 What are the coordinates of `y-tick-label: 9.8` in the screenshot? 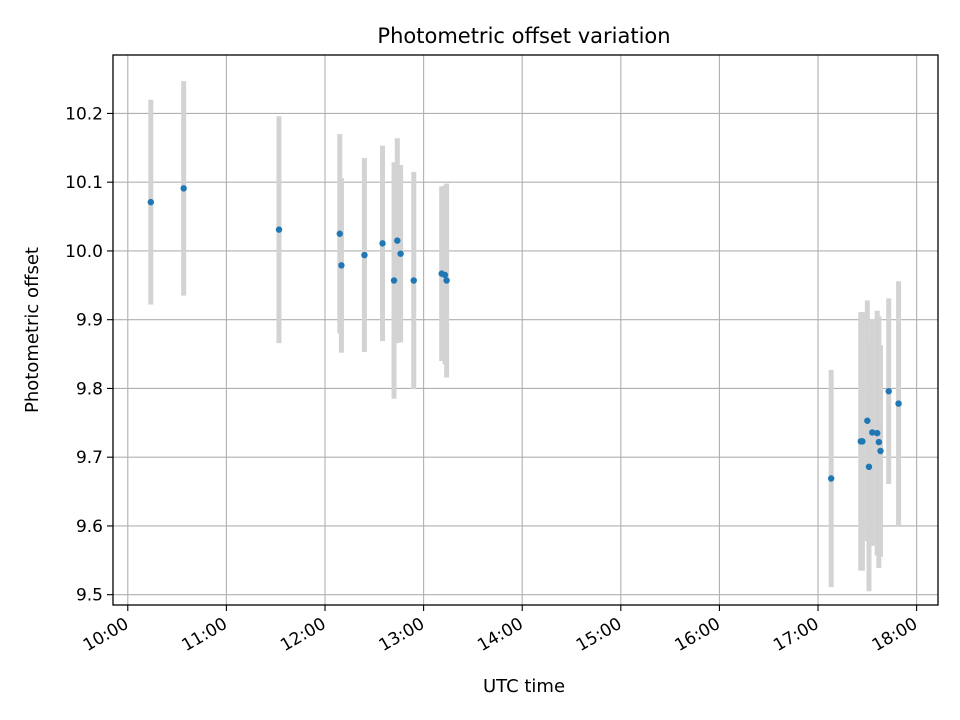 It's located at (89, 389).